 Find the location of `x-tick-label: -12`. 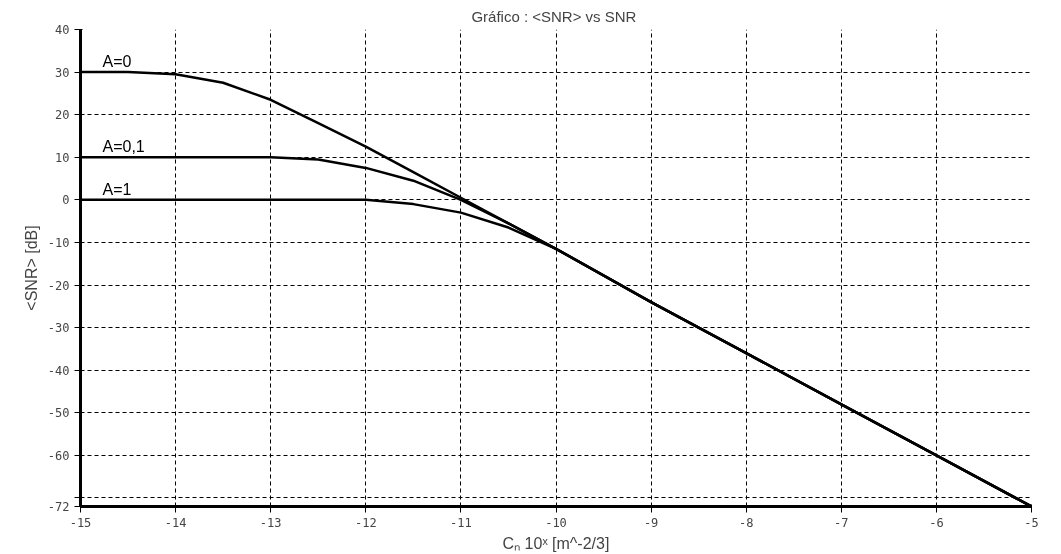

x-tick-label: -12 is located at coordinates (365, 522).